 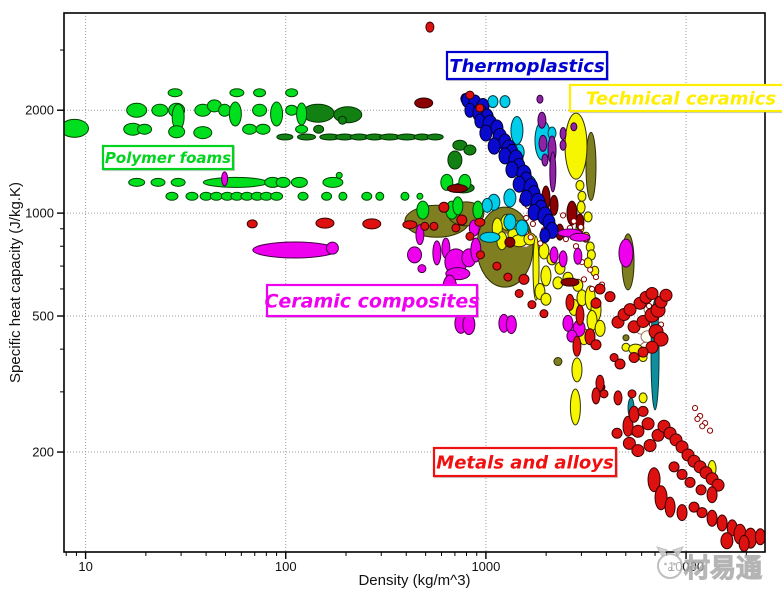 I want to click on label-ceramic-composites: Ceramic composites, so click(x=372, y=300).